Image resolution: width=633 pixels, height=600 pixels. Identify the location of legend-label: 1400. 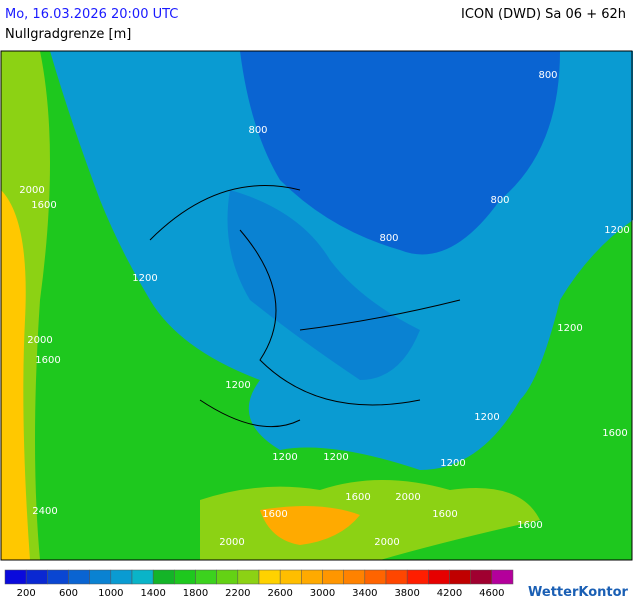
(152, 593).